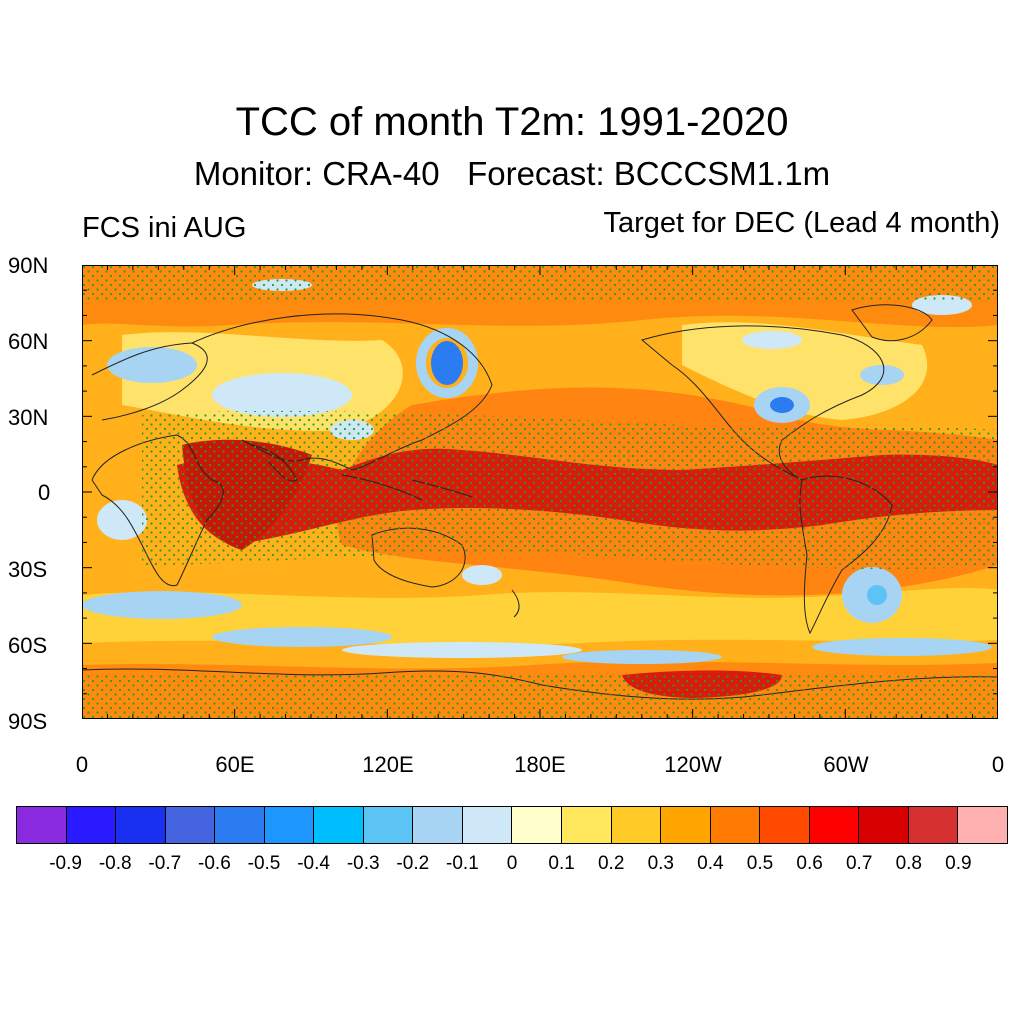  Describe the element at coordinates (214, 863) in the screenshot. I see `colorbar-label: -0.6` at that location.